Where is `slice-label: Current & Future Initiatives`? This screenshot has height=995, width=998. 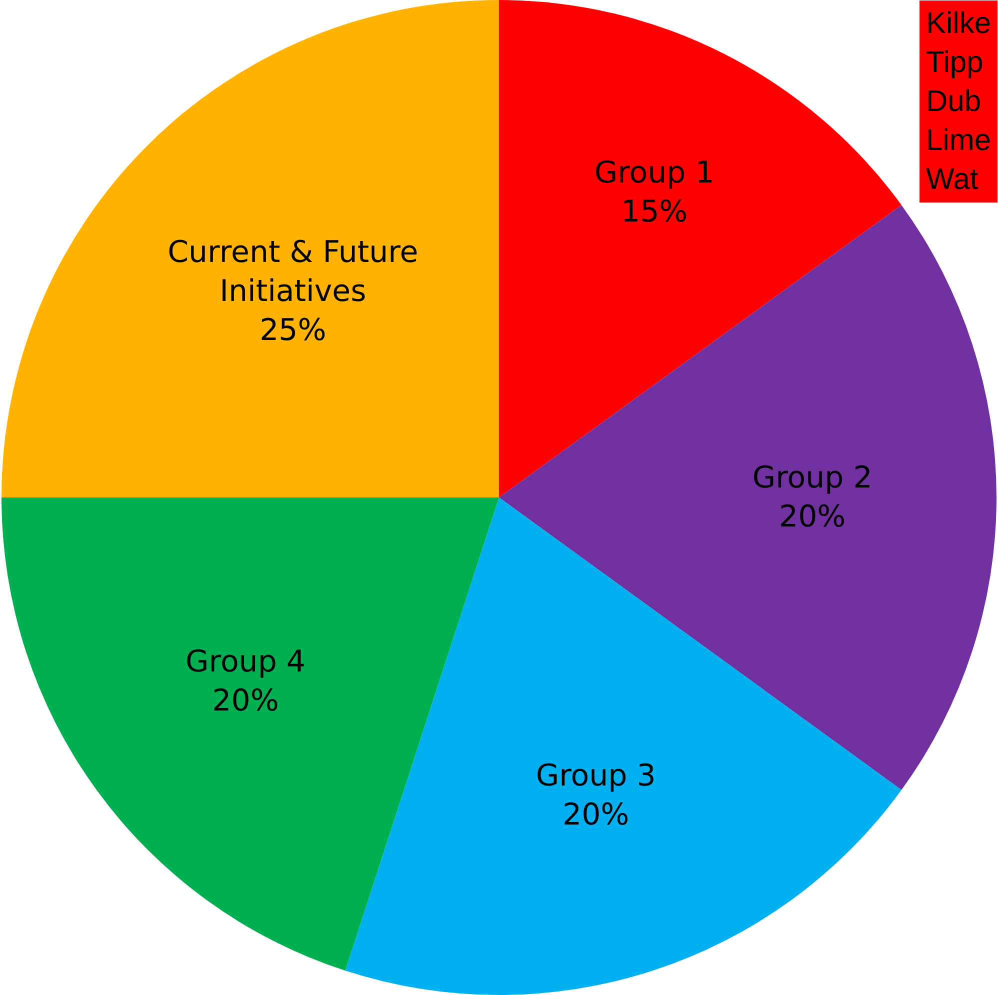
slice-label: Current & Future Initiatives is located at coordinates (293, 271).